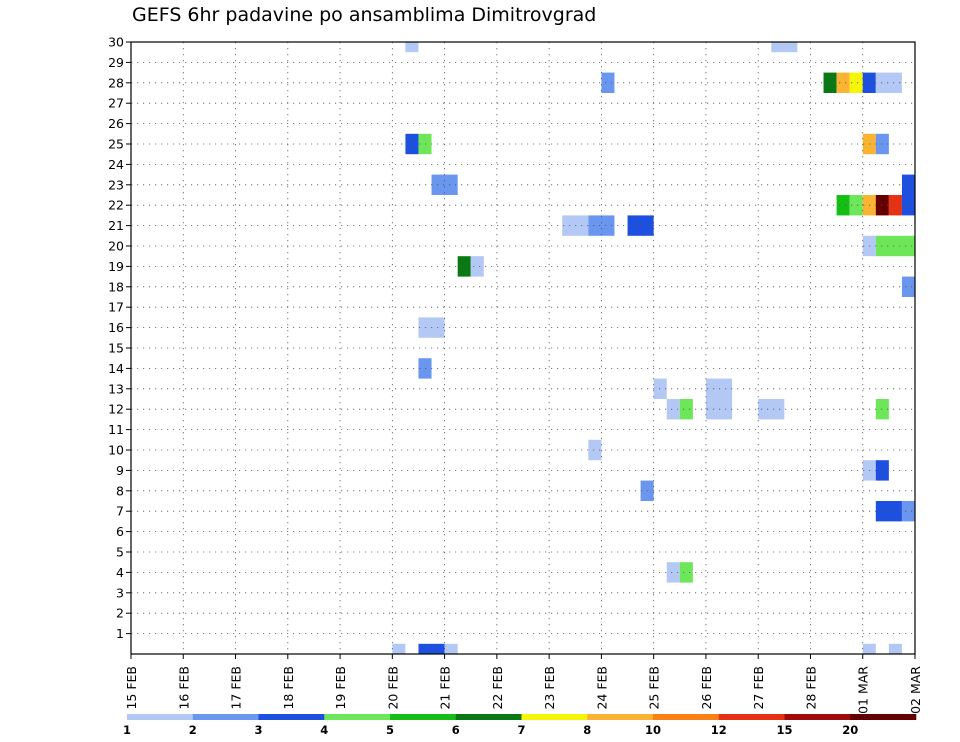  I want to click on x-tick-label: 19 FEB, so click(340, 688).